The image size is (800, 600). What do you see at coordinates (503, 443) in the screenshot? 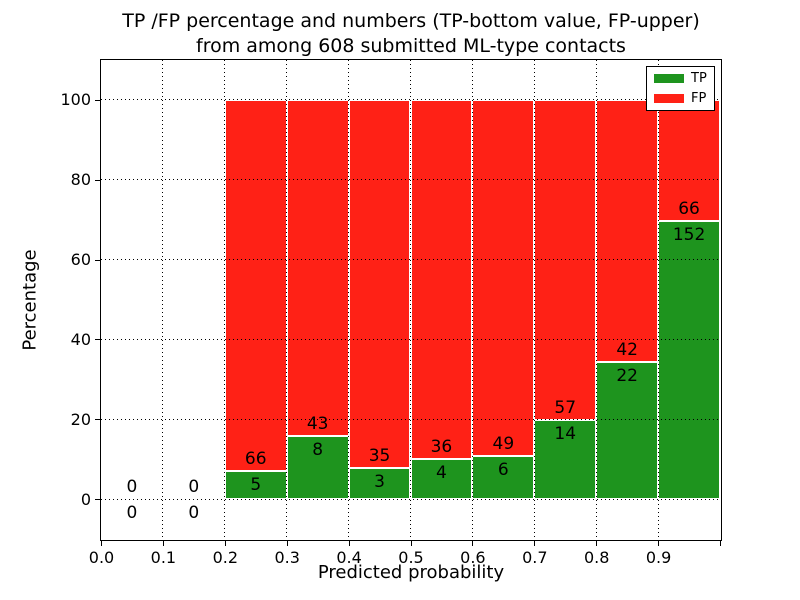
I see `fp-count-label: 49` at bounding box center [503, 443].